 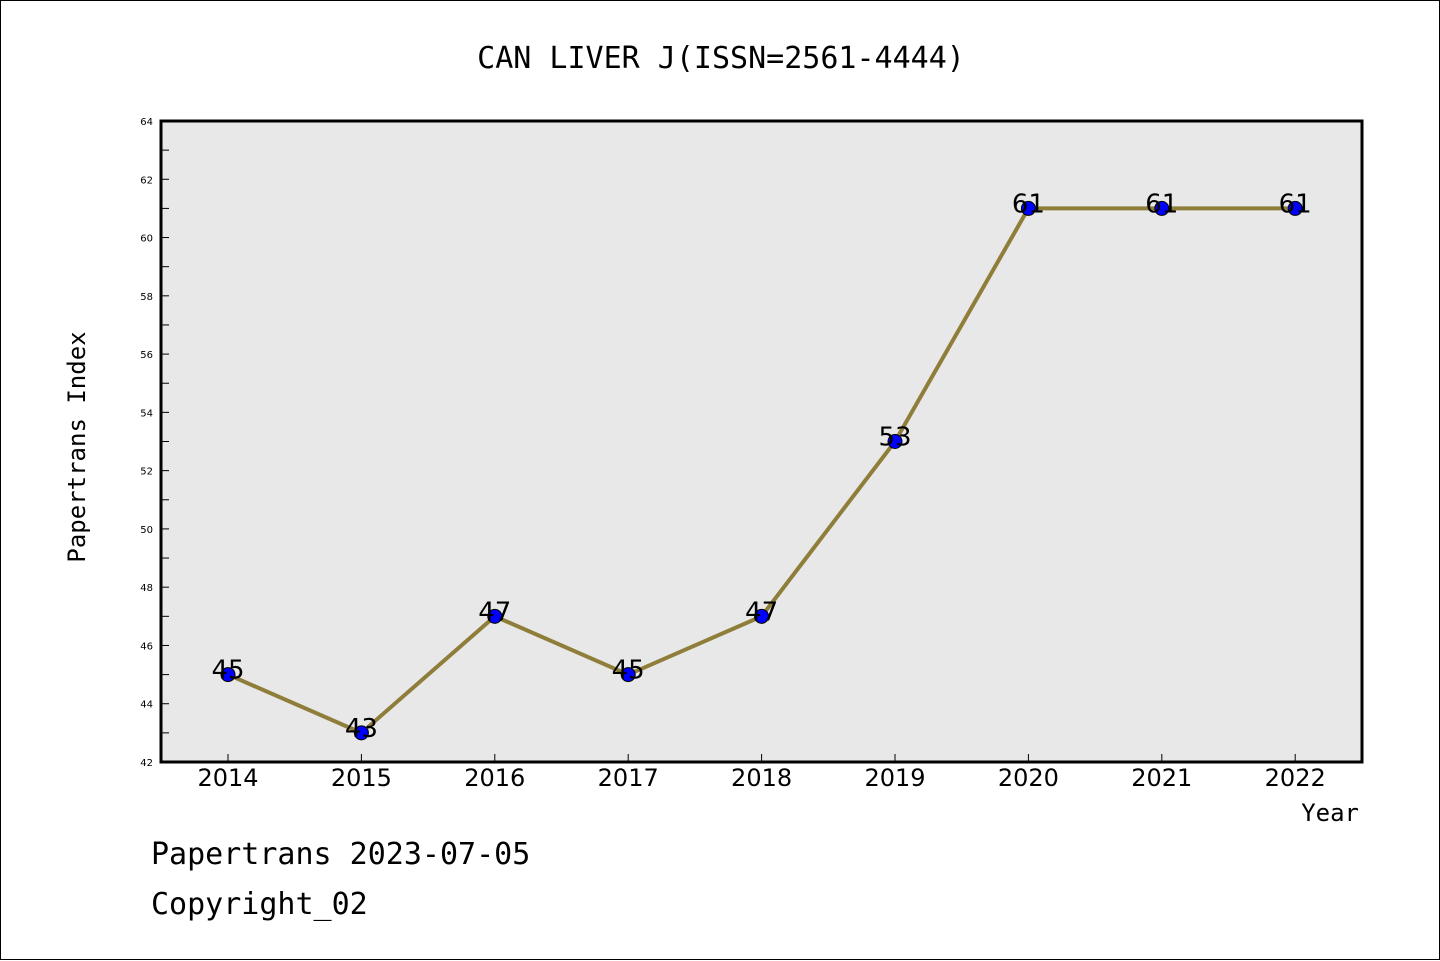 What do you see at coordinates (146, 763) in the screenshot?
I see `y-tick-label: 42` at bounding box center [146, 763].